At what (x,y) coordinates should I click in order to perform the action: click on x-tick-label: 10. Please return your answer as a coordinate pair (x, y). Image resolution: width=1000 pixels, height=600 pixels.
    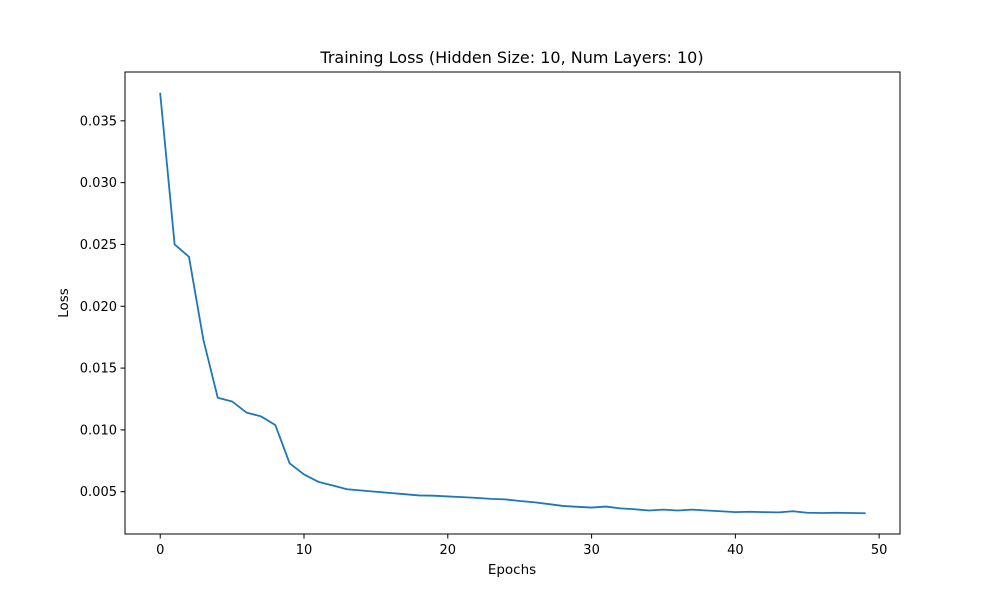
    Looking at the image, I should click on (304, 550).